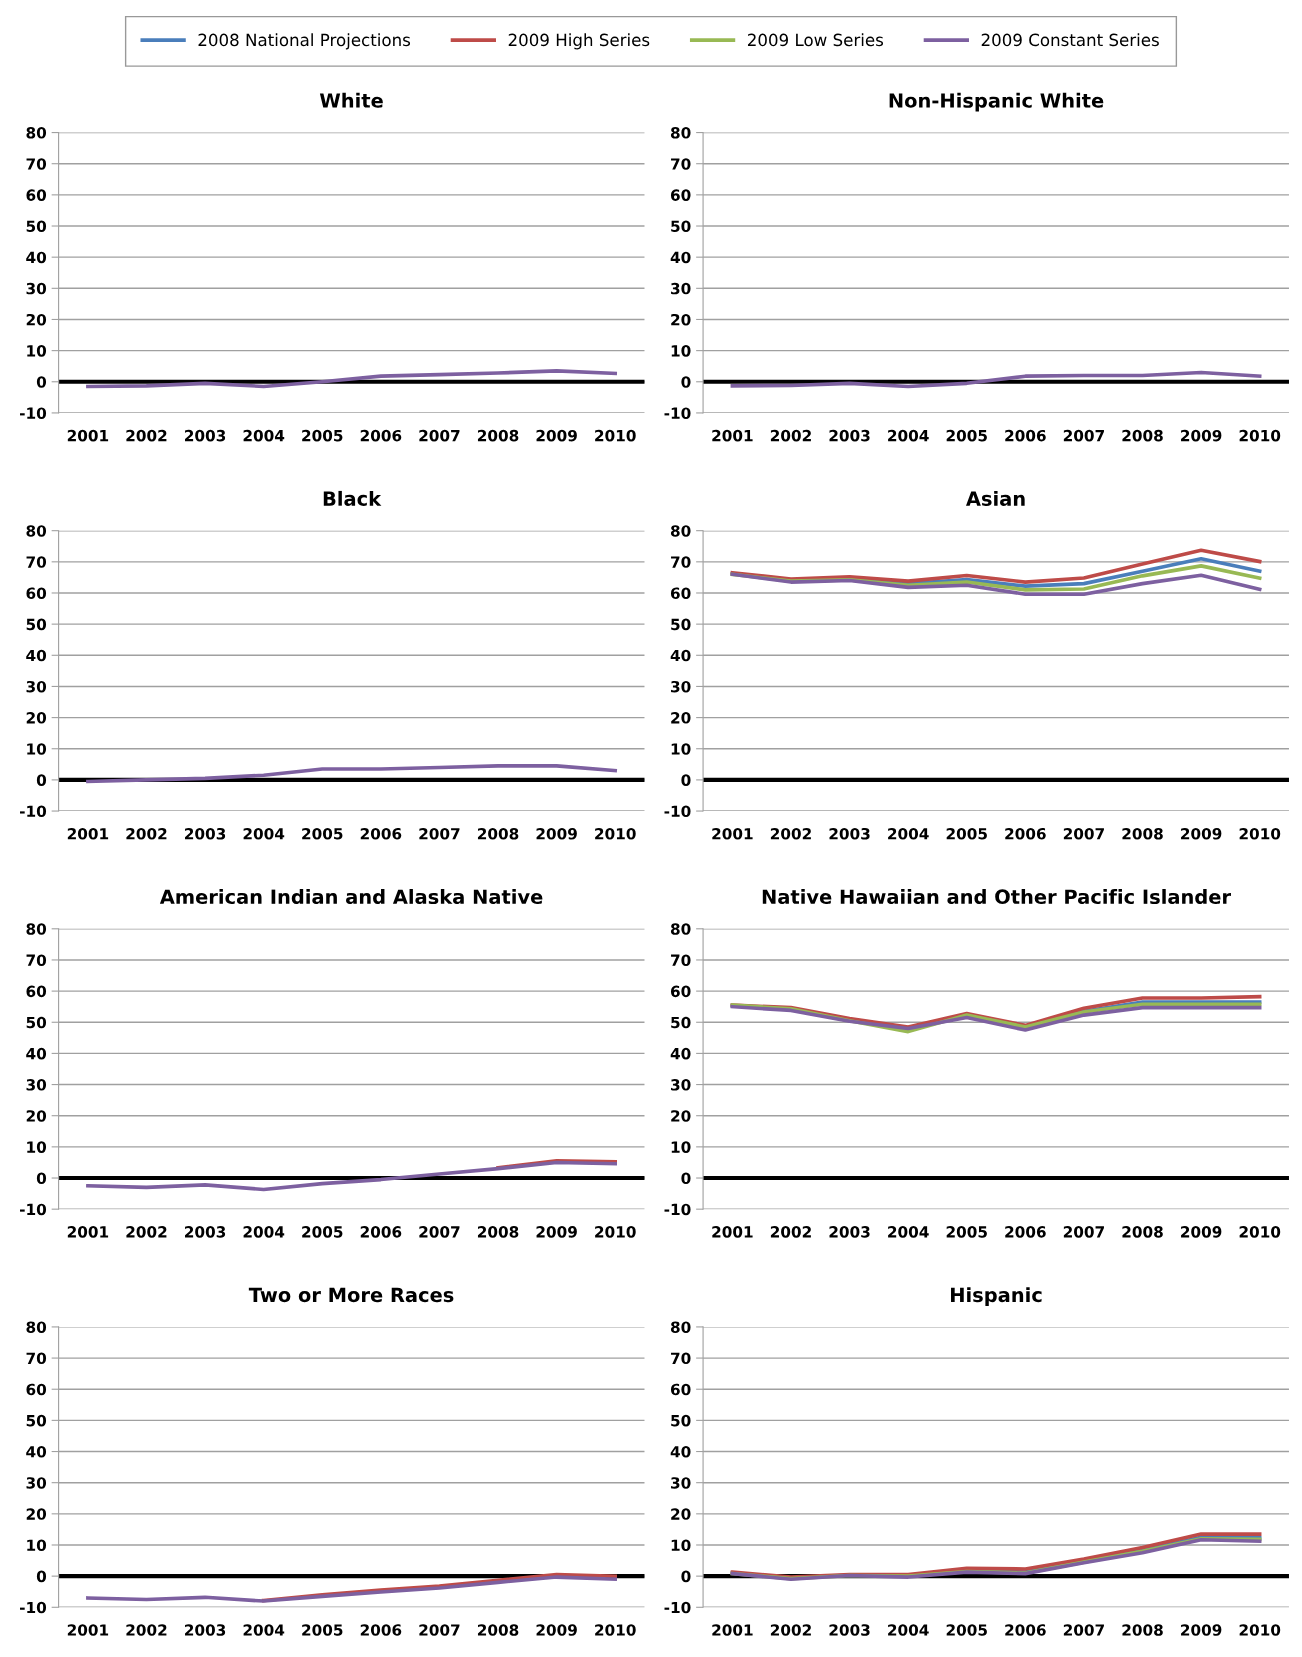  What do you see at coordinates (995, 498) in the screenshot?
I see `chart-title: Asian` at bounding box center [995, 498].